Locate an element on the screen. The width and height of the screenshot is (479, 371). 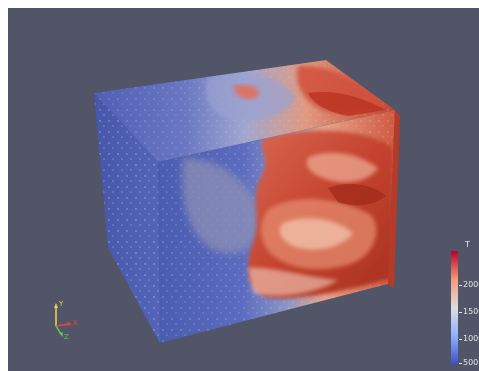
z-axis-arrow is located at coordinates (61, 334).